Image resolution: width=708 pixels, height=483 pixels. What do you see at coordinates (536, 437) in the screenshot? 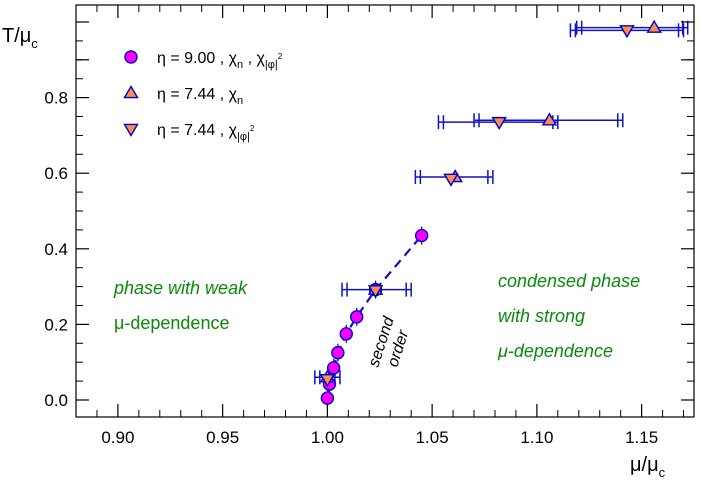
I see `x-tick-label: 1.10` at bounding box center [536, 437].